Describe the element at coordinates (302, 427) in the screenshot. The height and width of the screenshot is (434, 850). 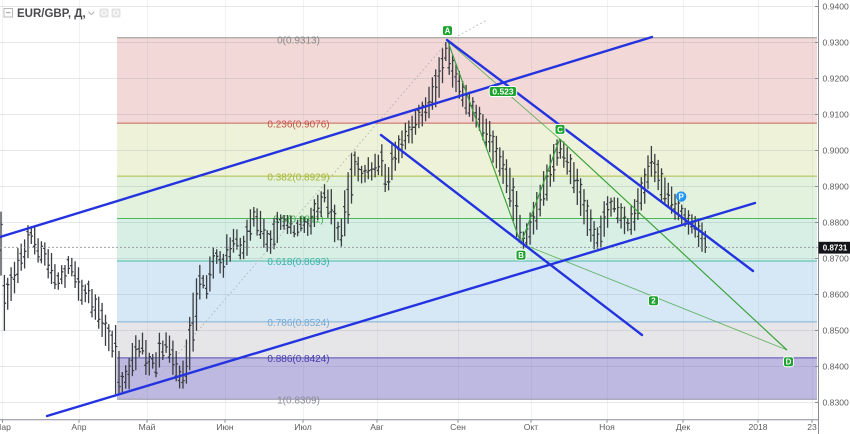
I see `svg-text: Июл` at that location.